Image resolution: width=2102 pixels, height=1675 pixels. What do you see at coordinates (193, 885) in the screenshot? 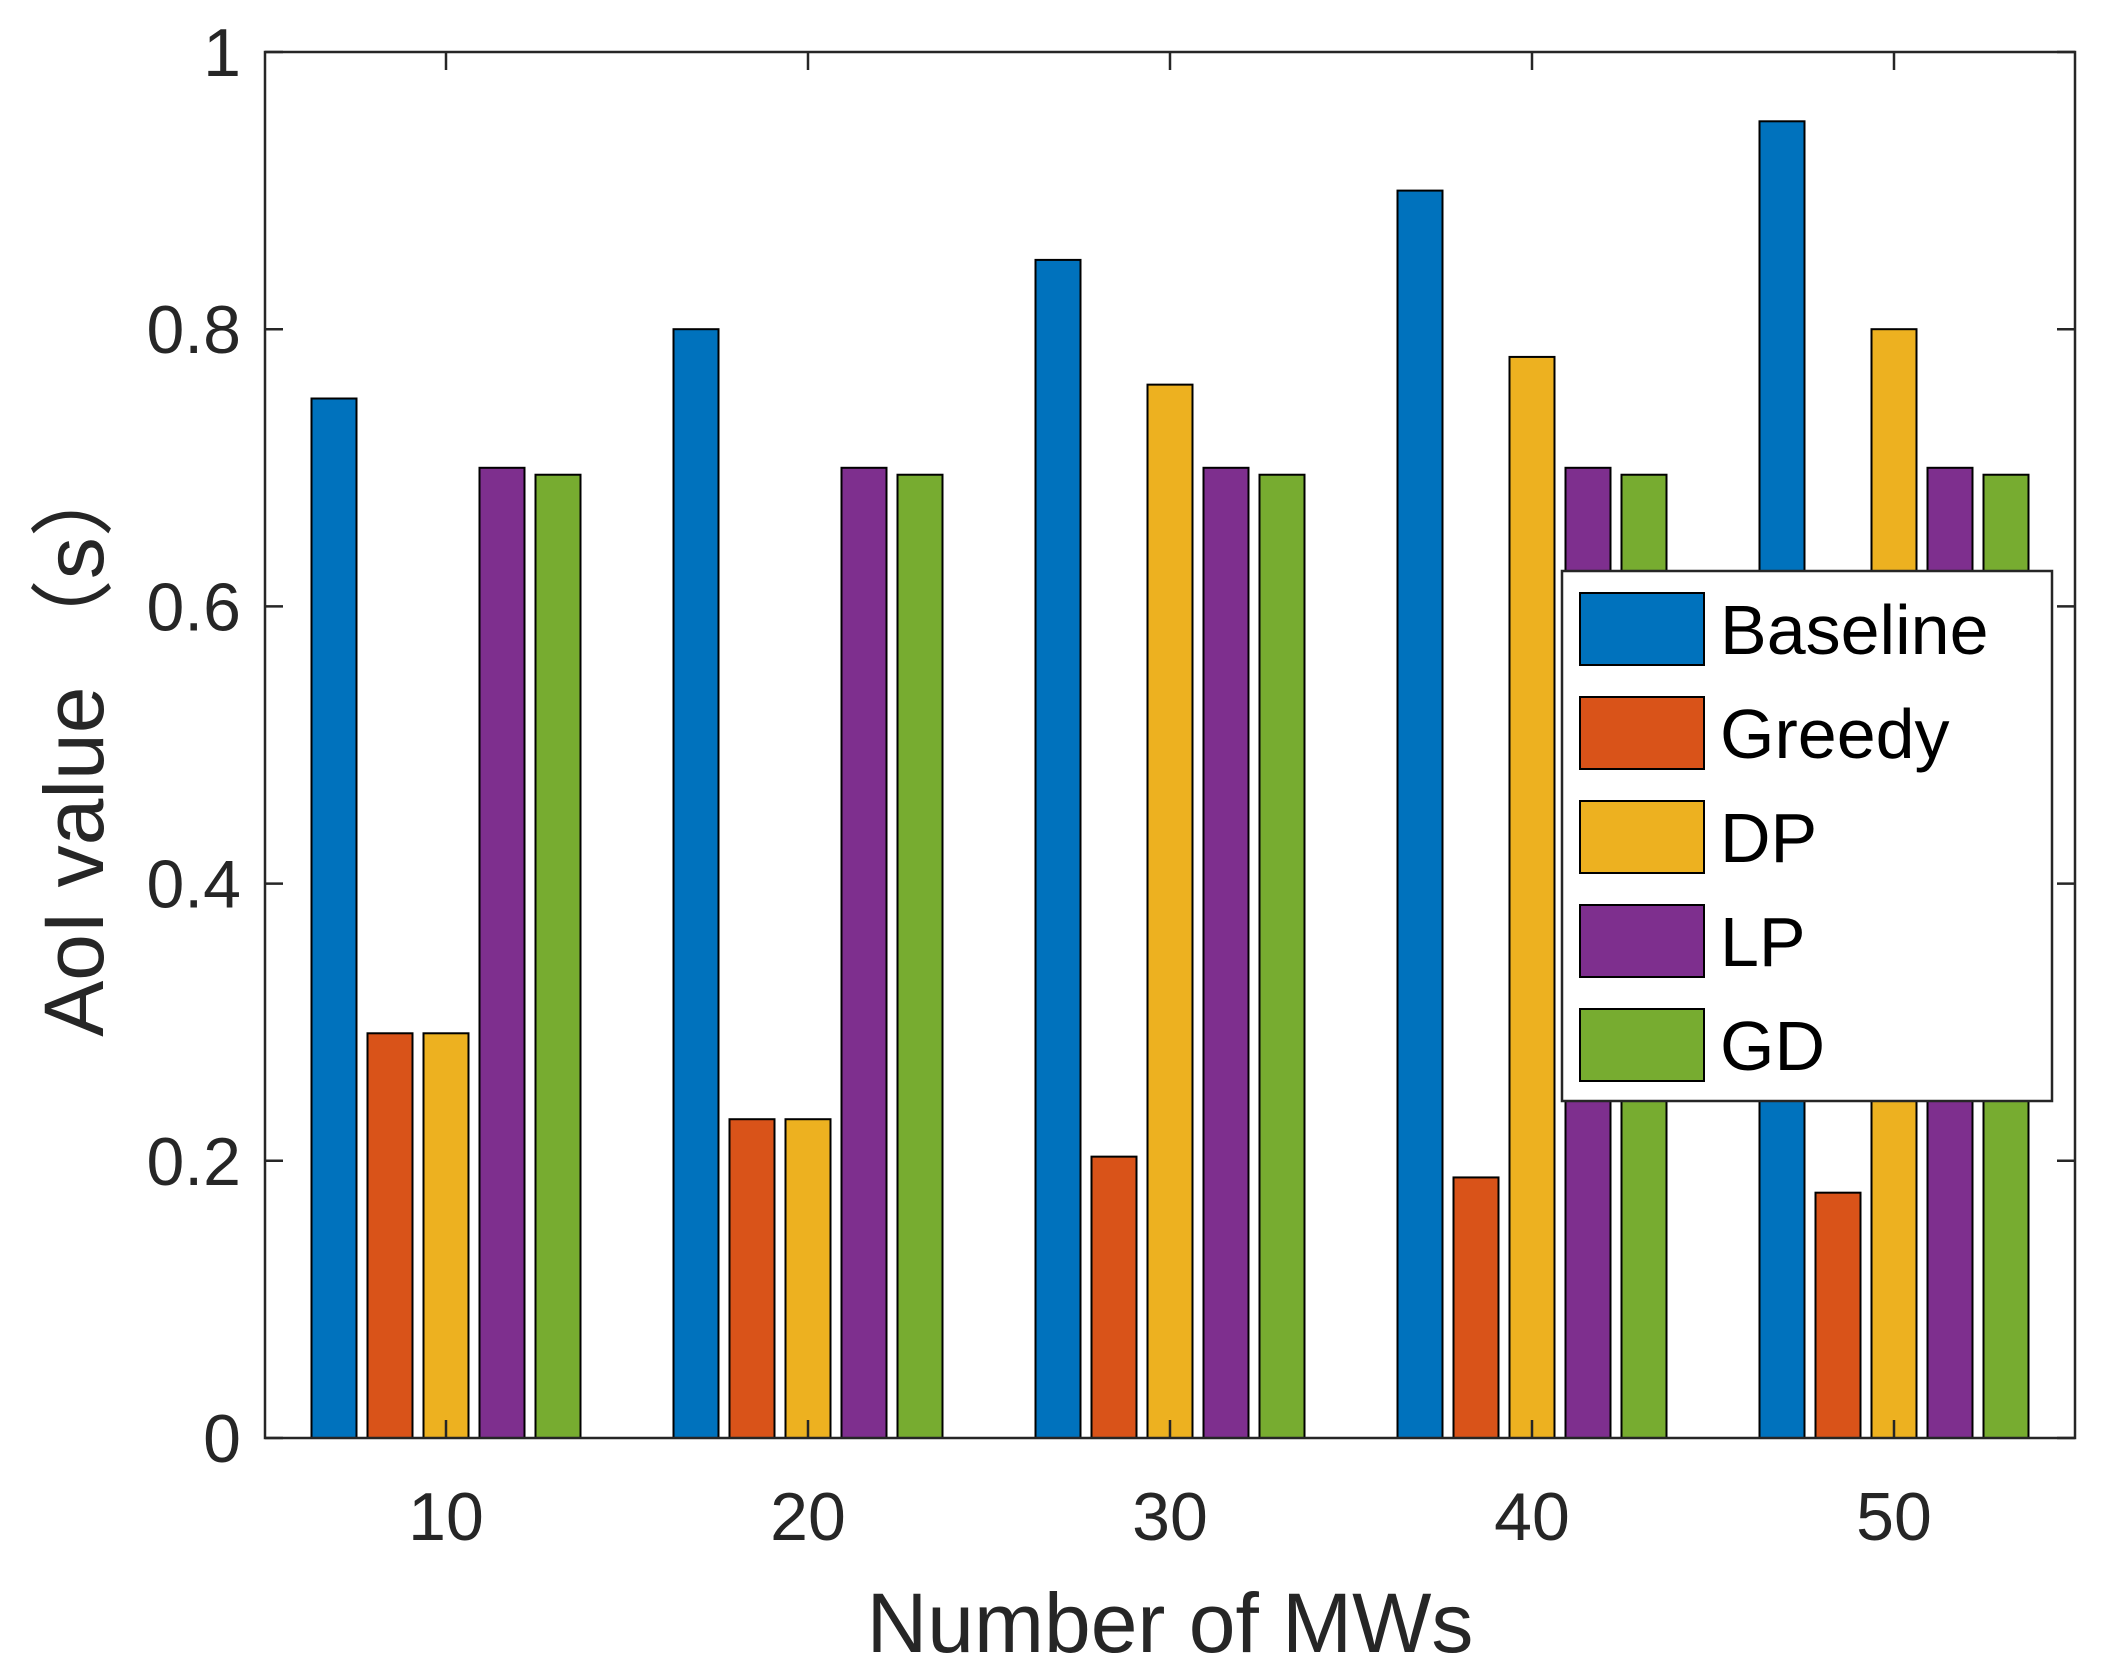
I see `y-tick-label: 0.4` at bounding box center [193, 885].